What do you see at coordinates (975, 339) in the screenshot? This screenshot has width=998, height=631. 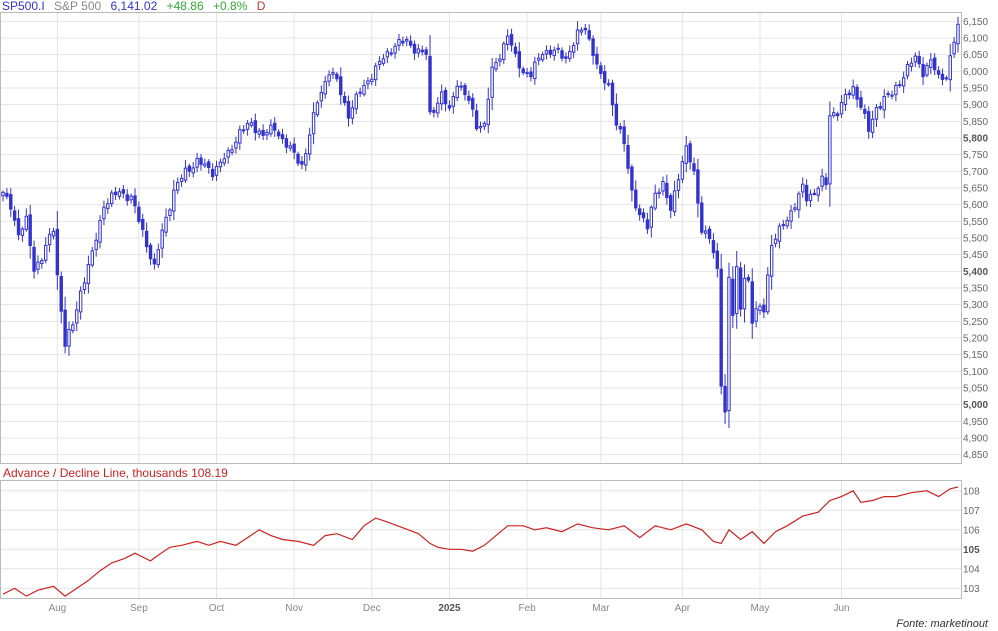 I see `price-tick-label: 5,200` at bounding box center [975, 339].